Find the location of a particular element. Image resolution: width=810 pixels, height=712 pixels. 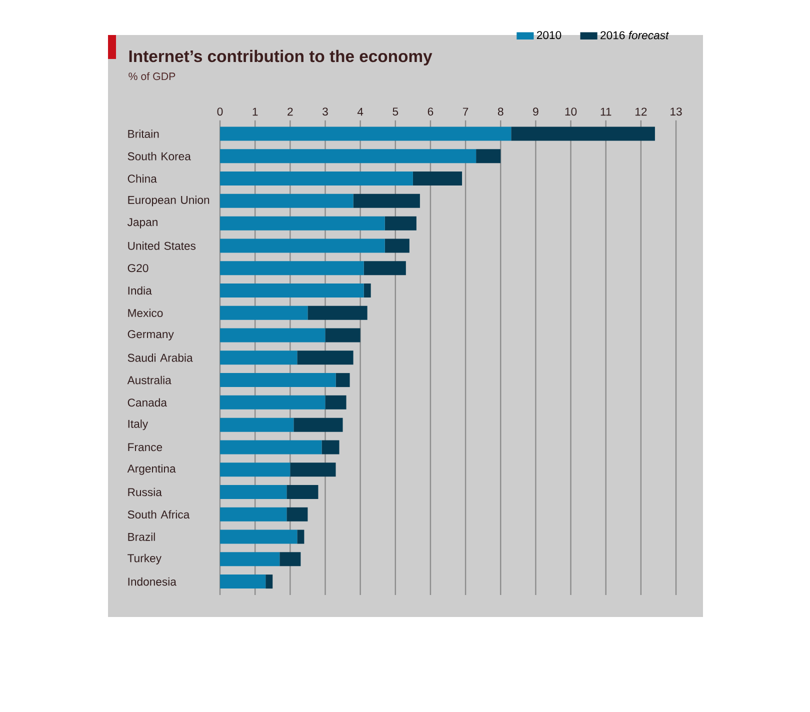

y-tick-label: Italy is located at coordinates (138, 425).